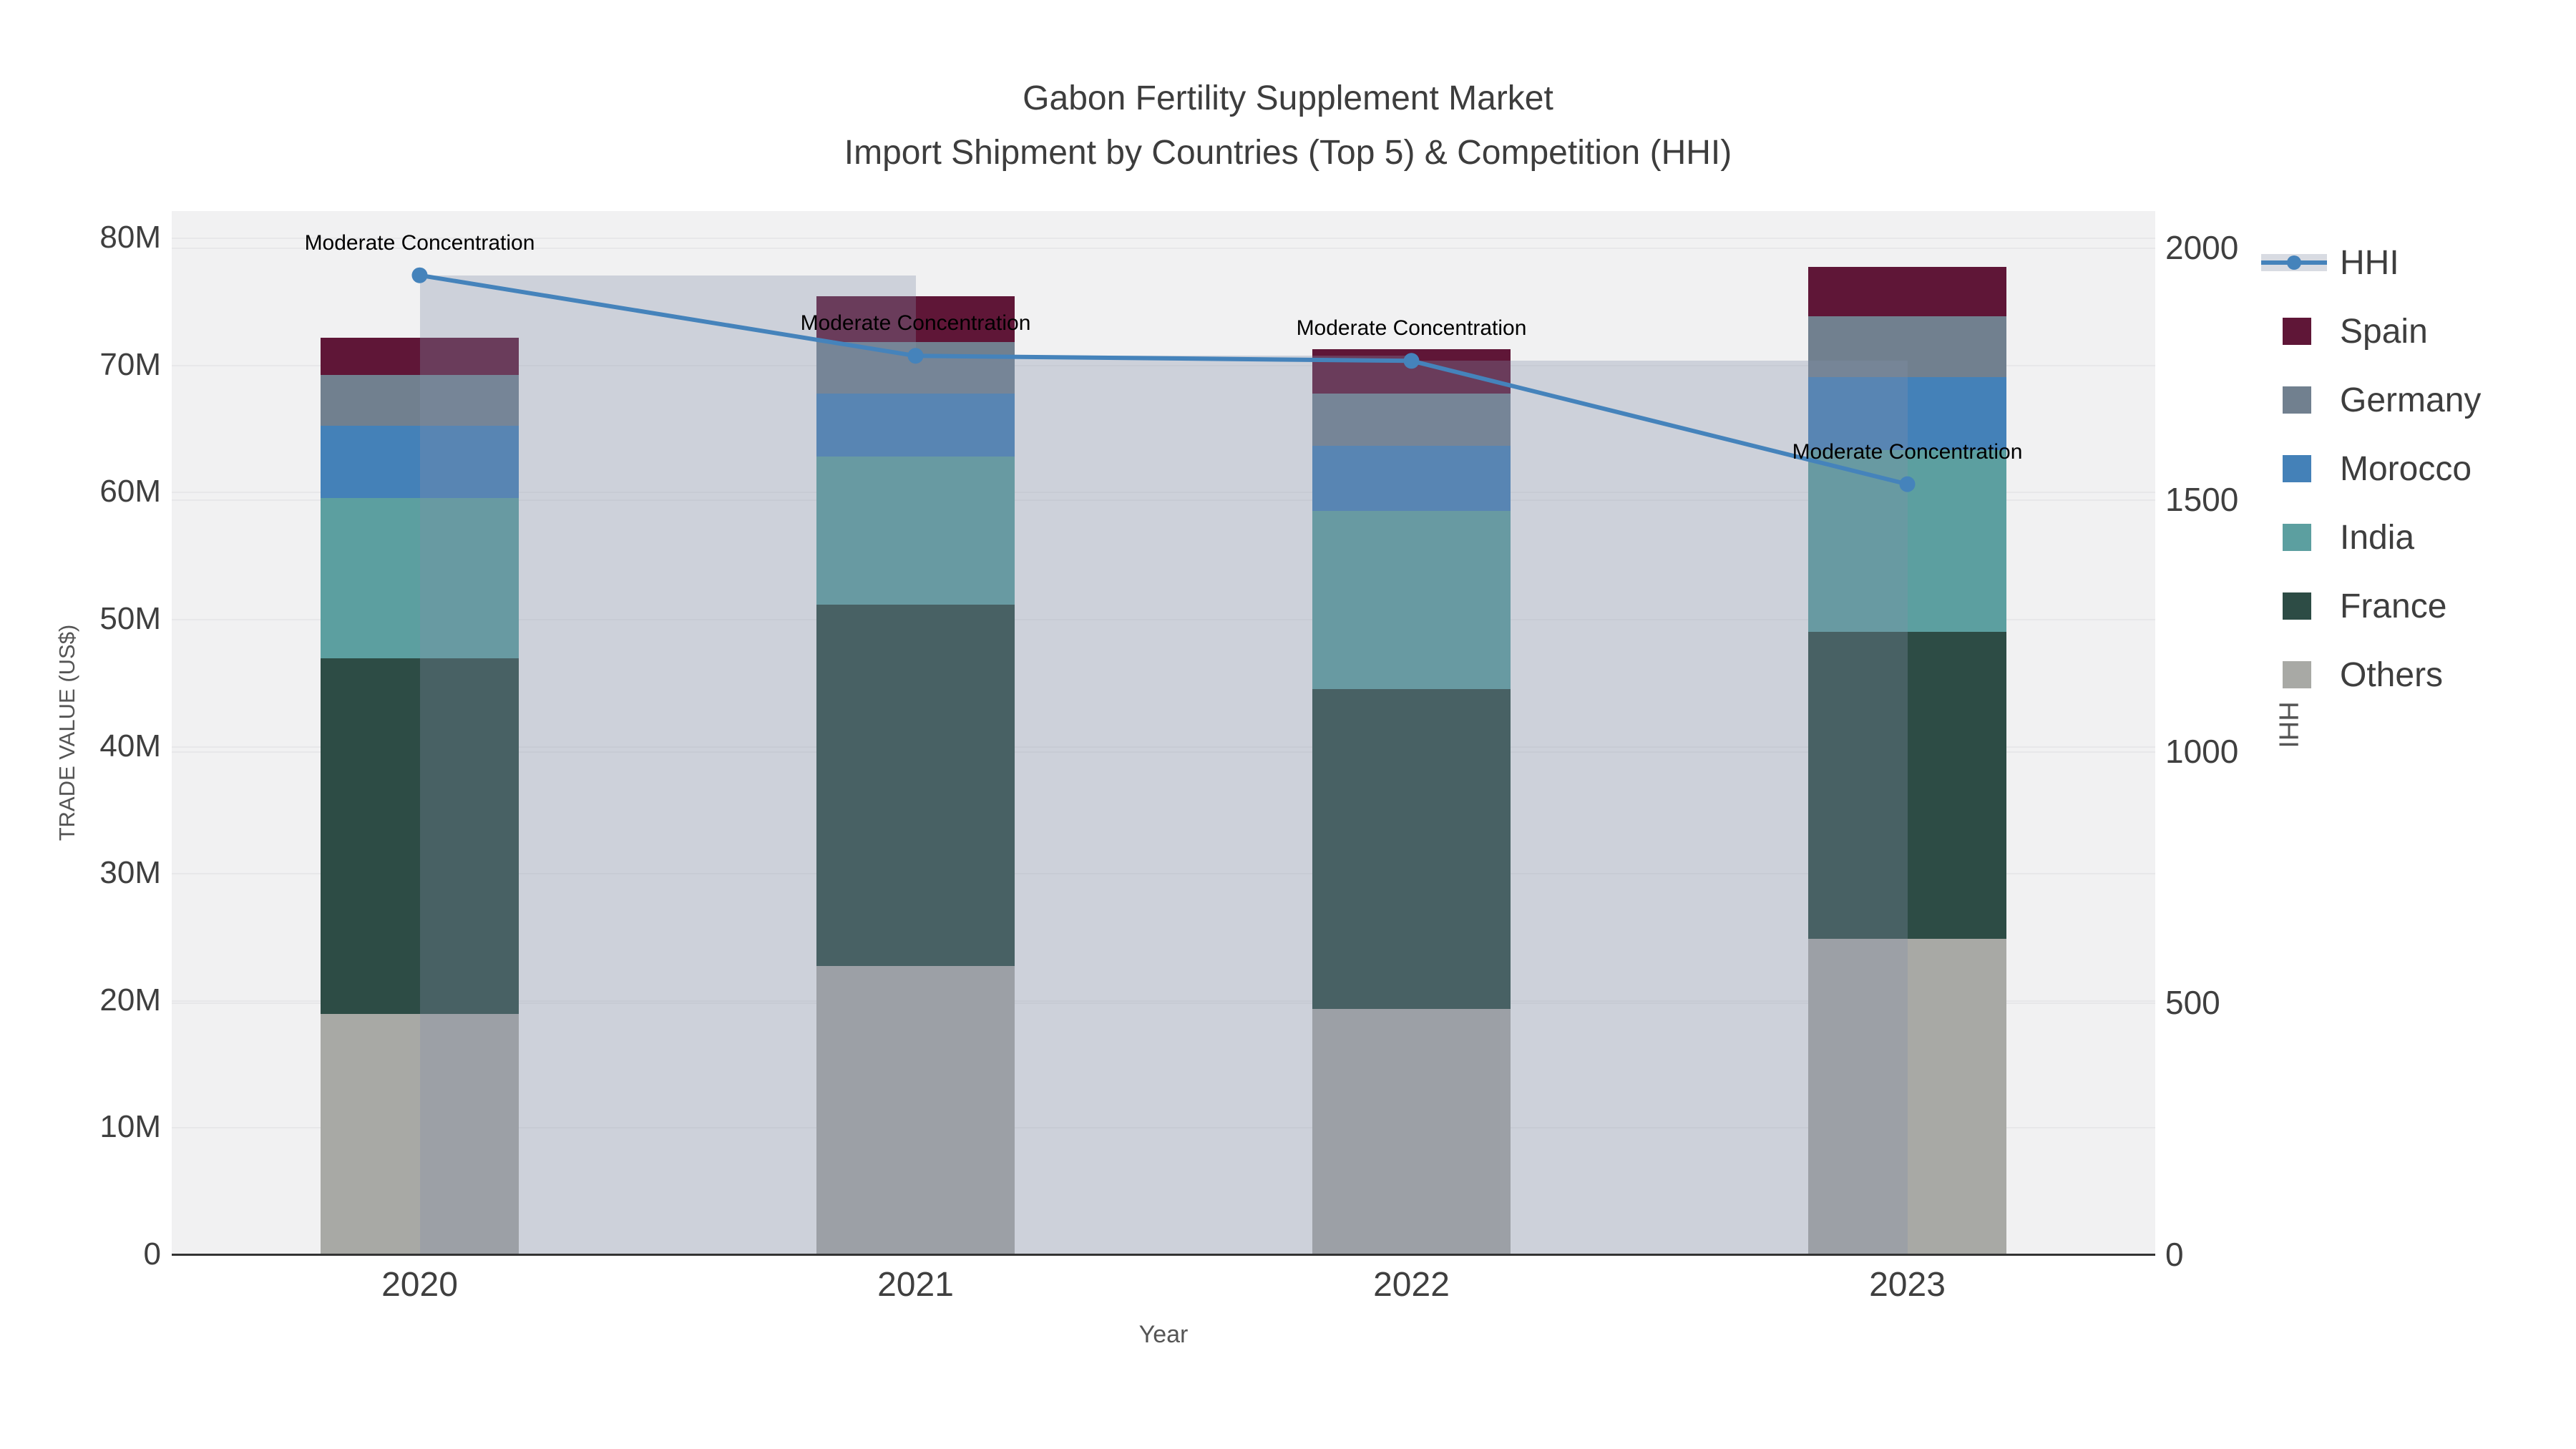  Describe the element at coordinates (1907, 451) in the screenshot. I see `annotation-2023: Moderate Concentration` at that location.